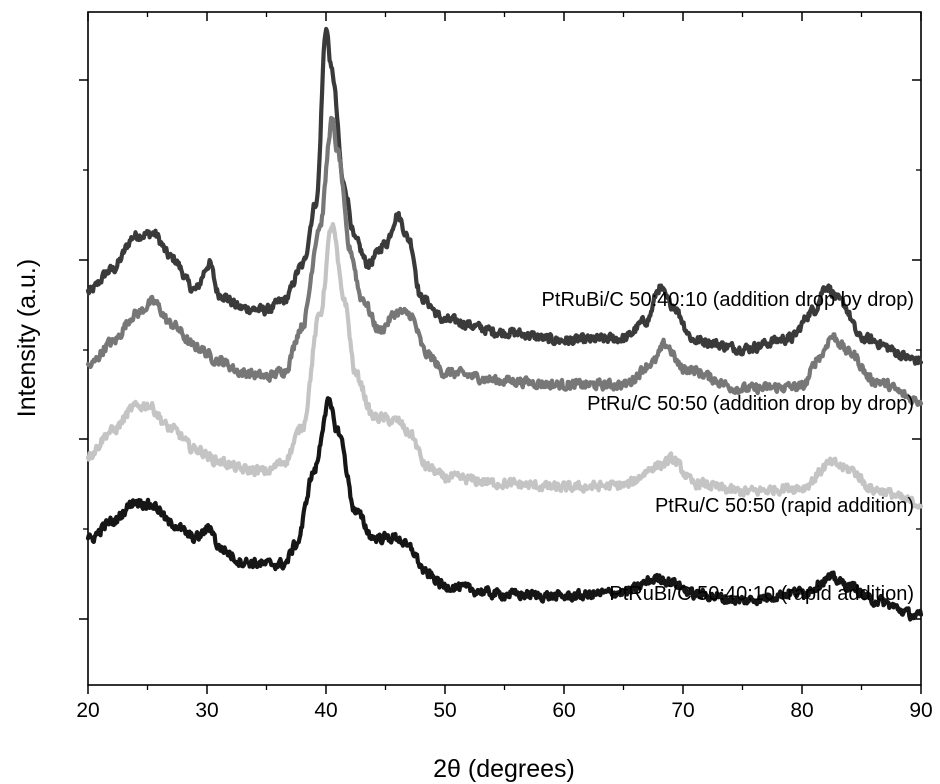 This screenshot has height=784, width=940. Describe the element at coordinates (504, 769) in the screenshot. I see `x-axis-title: 2θ (degrees)` at that location.